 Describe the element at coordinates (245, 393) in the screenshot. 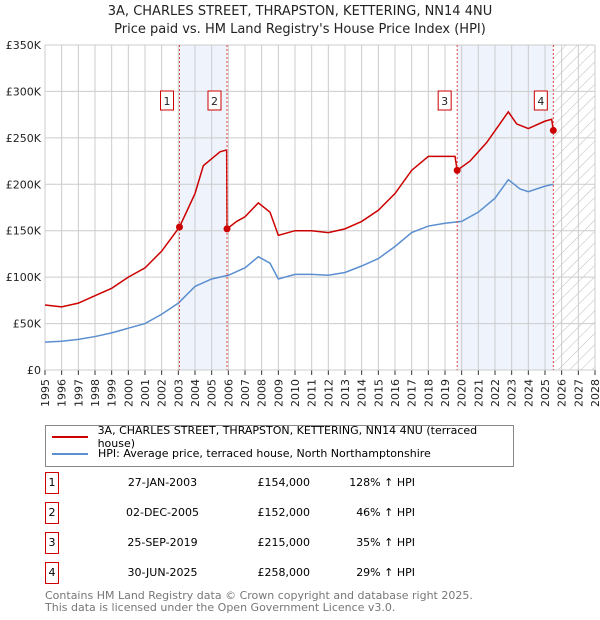

I see `x-tick-label: 2007` at that location.